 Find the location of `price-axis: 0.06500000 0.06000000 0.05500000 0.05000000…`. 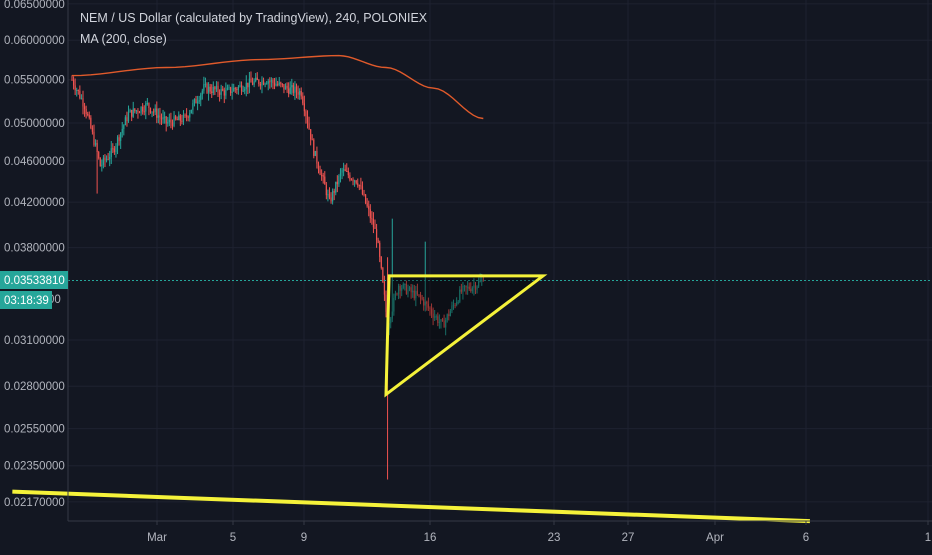

price-axis: 0.06500000 0.06000000 0.05500000 0.05000000… is located at coordinates (34, 254).